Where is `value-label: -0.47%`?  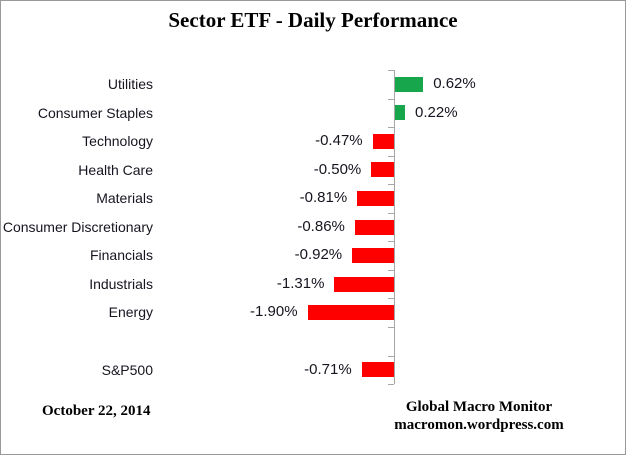
value-label: -0.47% is located at coordinates (339, 141).